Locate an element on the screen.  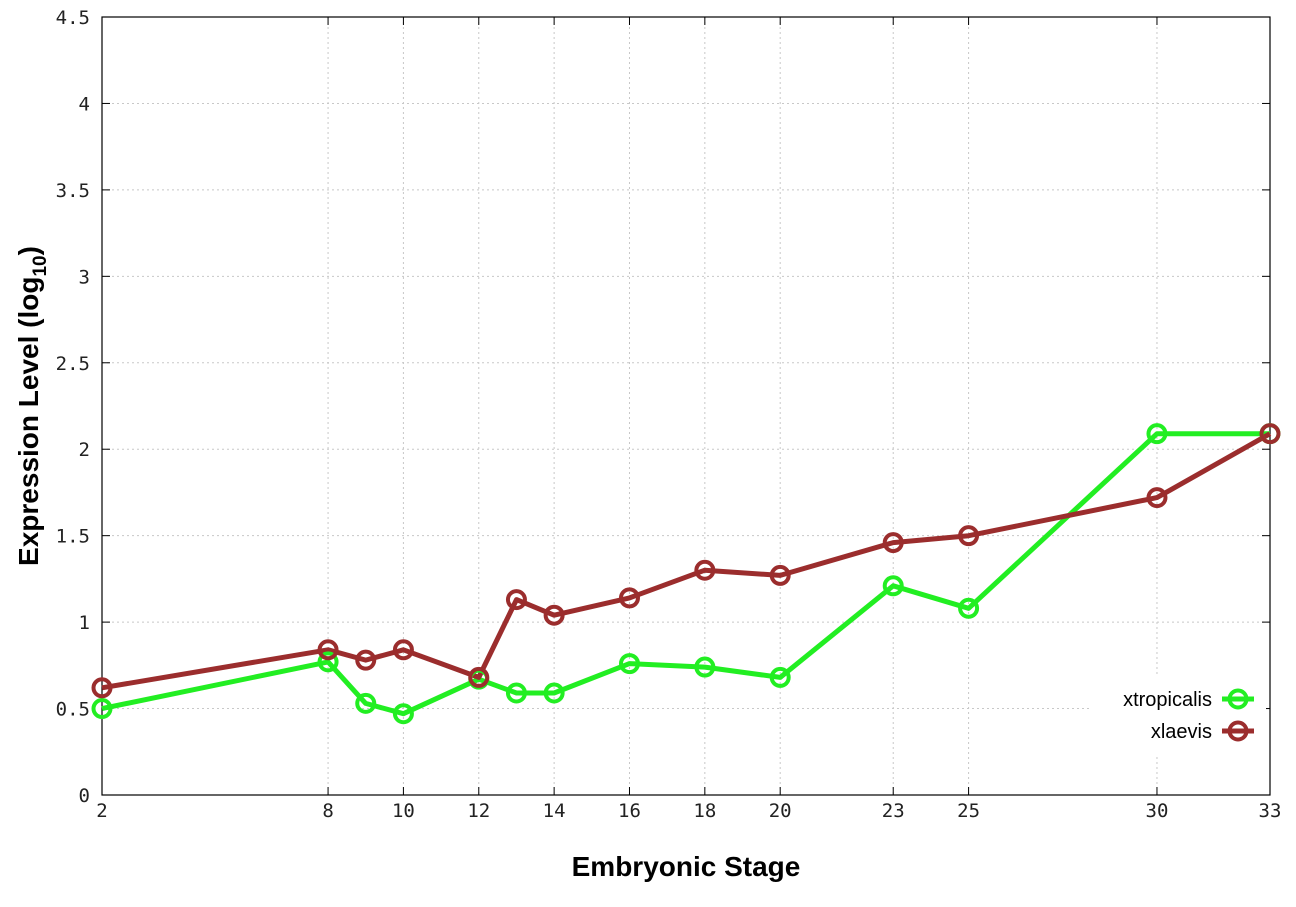
legend-marker-xlaevis is located at coordinates (1238, 731).